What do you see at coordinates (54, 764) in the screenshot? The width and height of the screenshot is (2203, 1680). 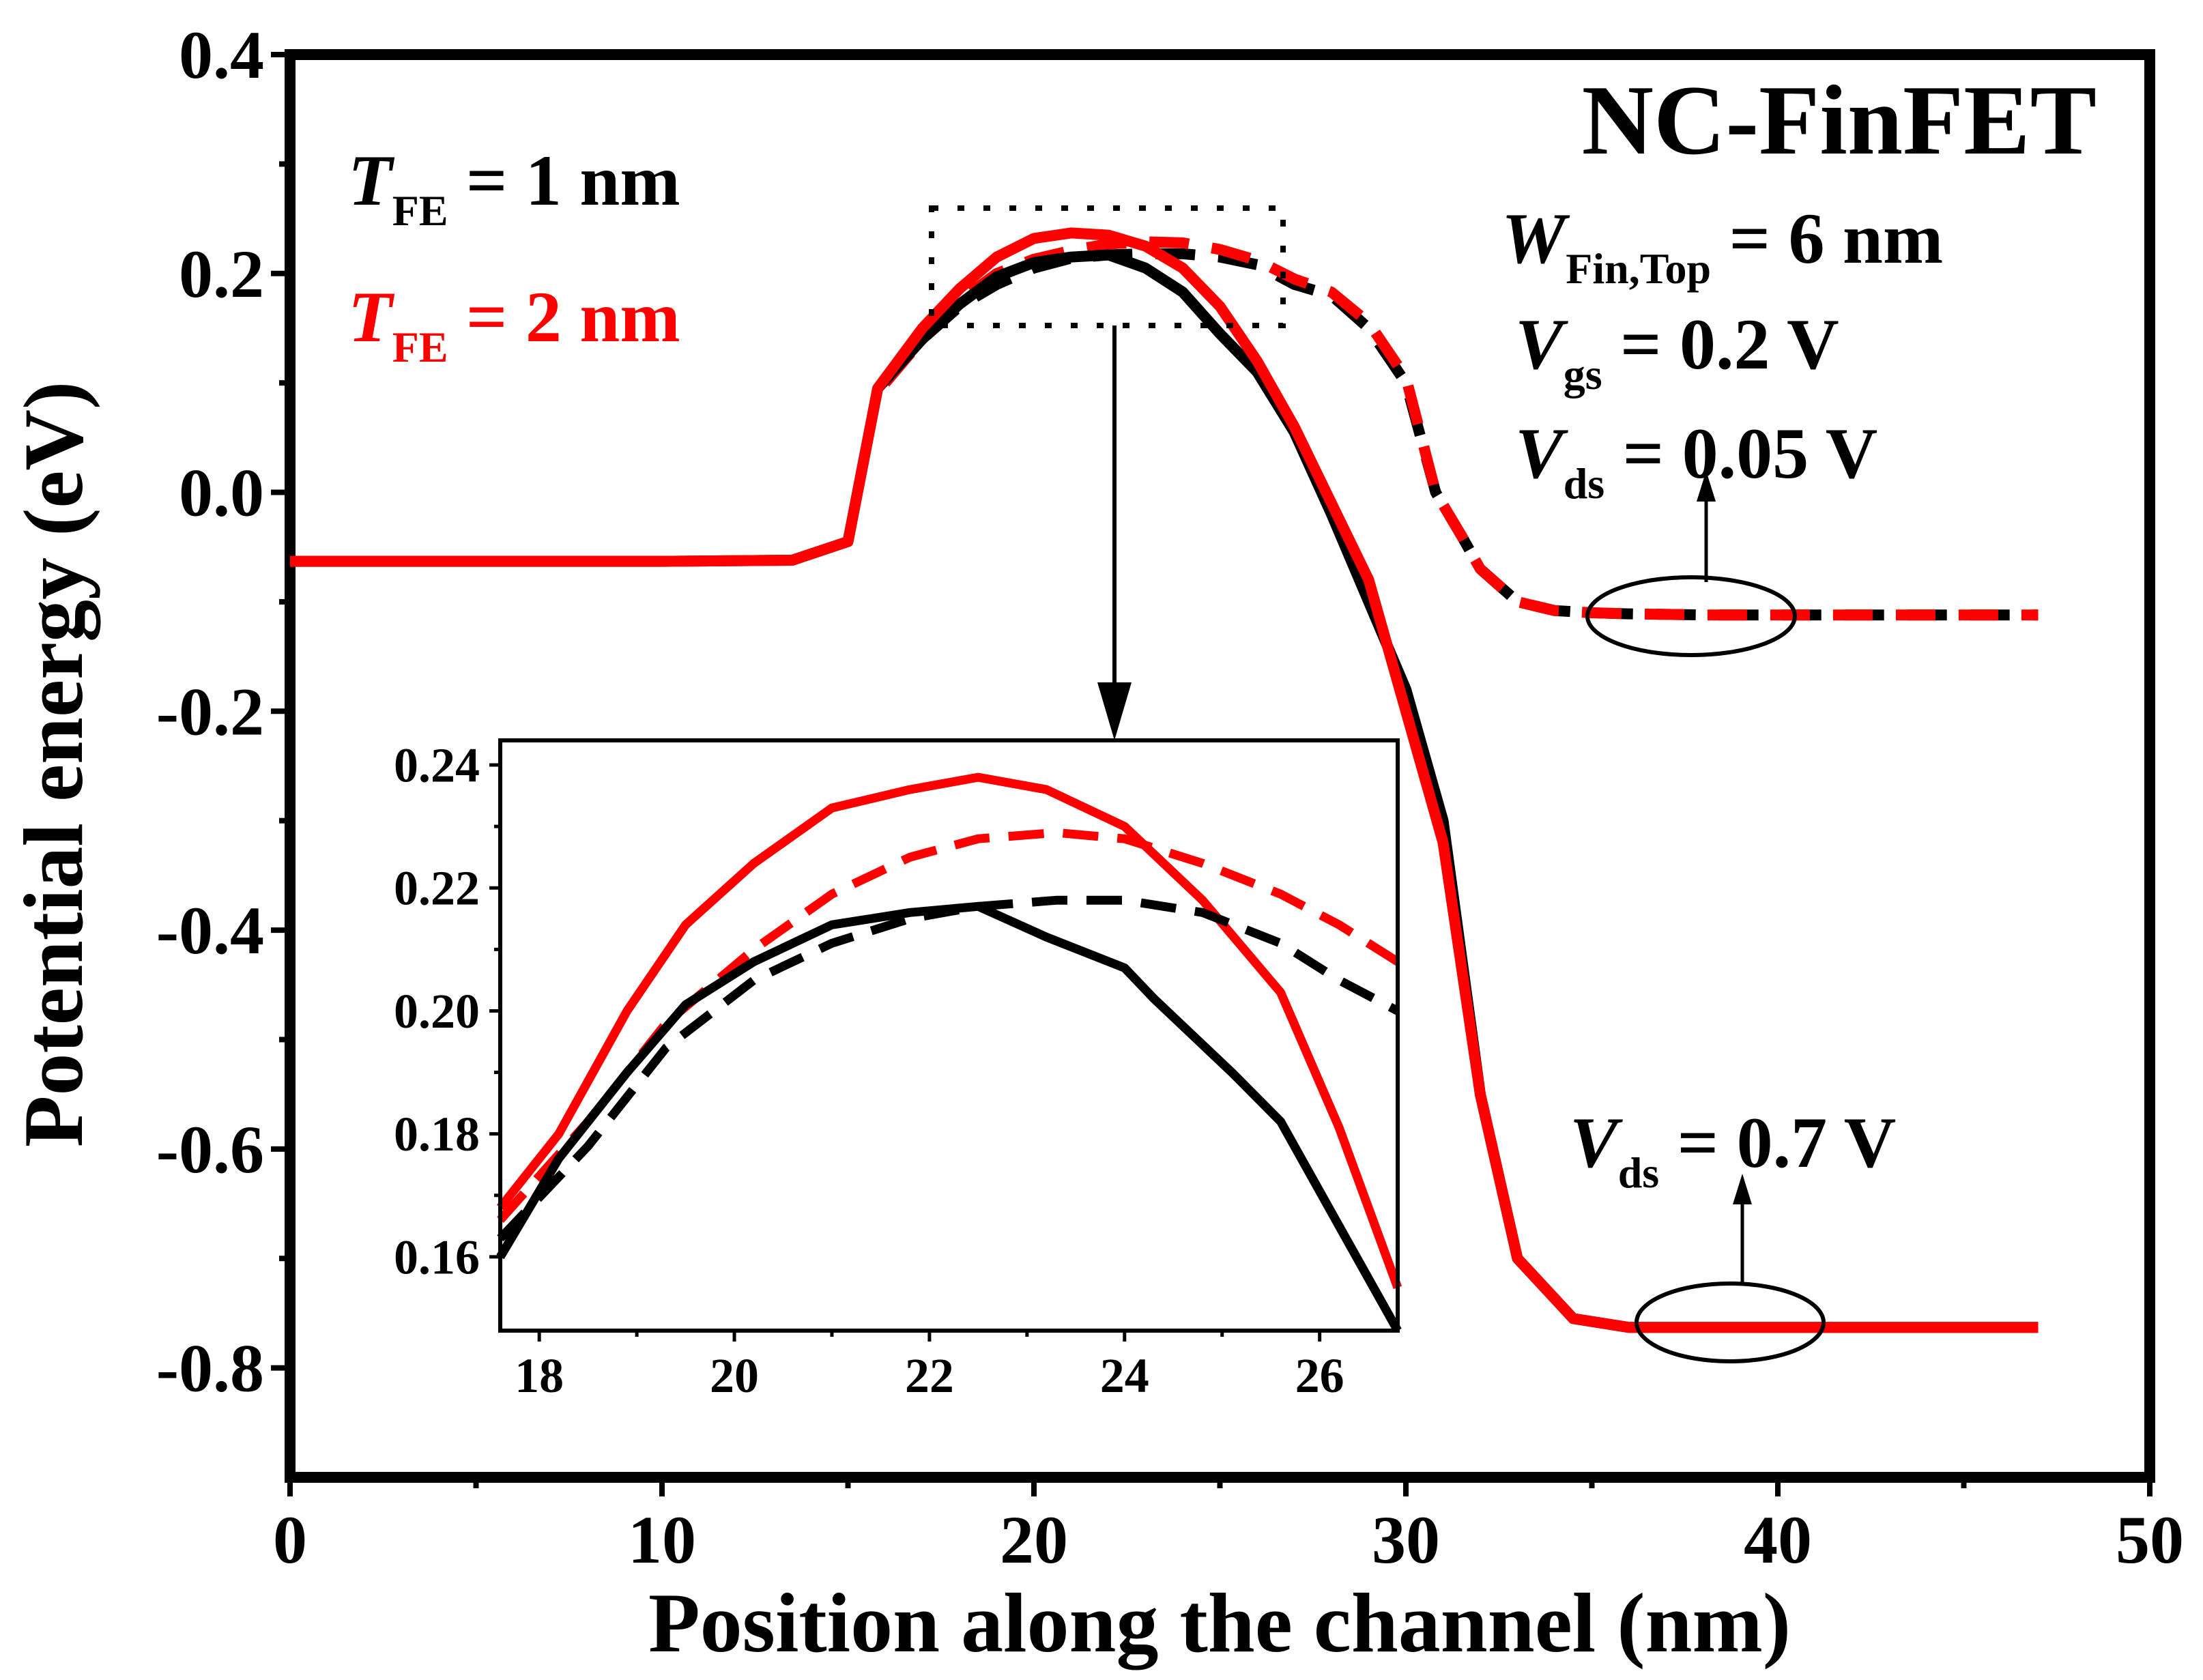 I see `y-axis-label: Potential energy (eV)` at bounding box center [54, 764].